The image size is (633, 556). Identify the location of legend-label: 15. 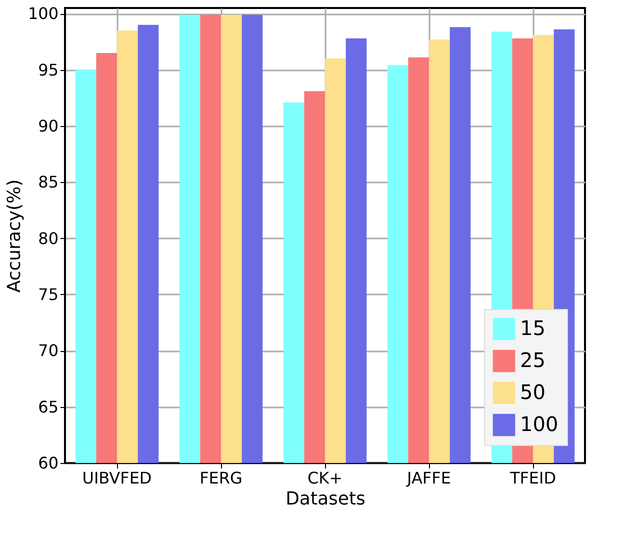
(533, 328).